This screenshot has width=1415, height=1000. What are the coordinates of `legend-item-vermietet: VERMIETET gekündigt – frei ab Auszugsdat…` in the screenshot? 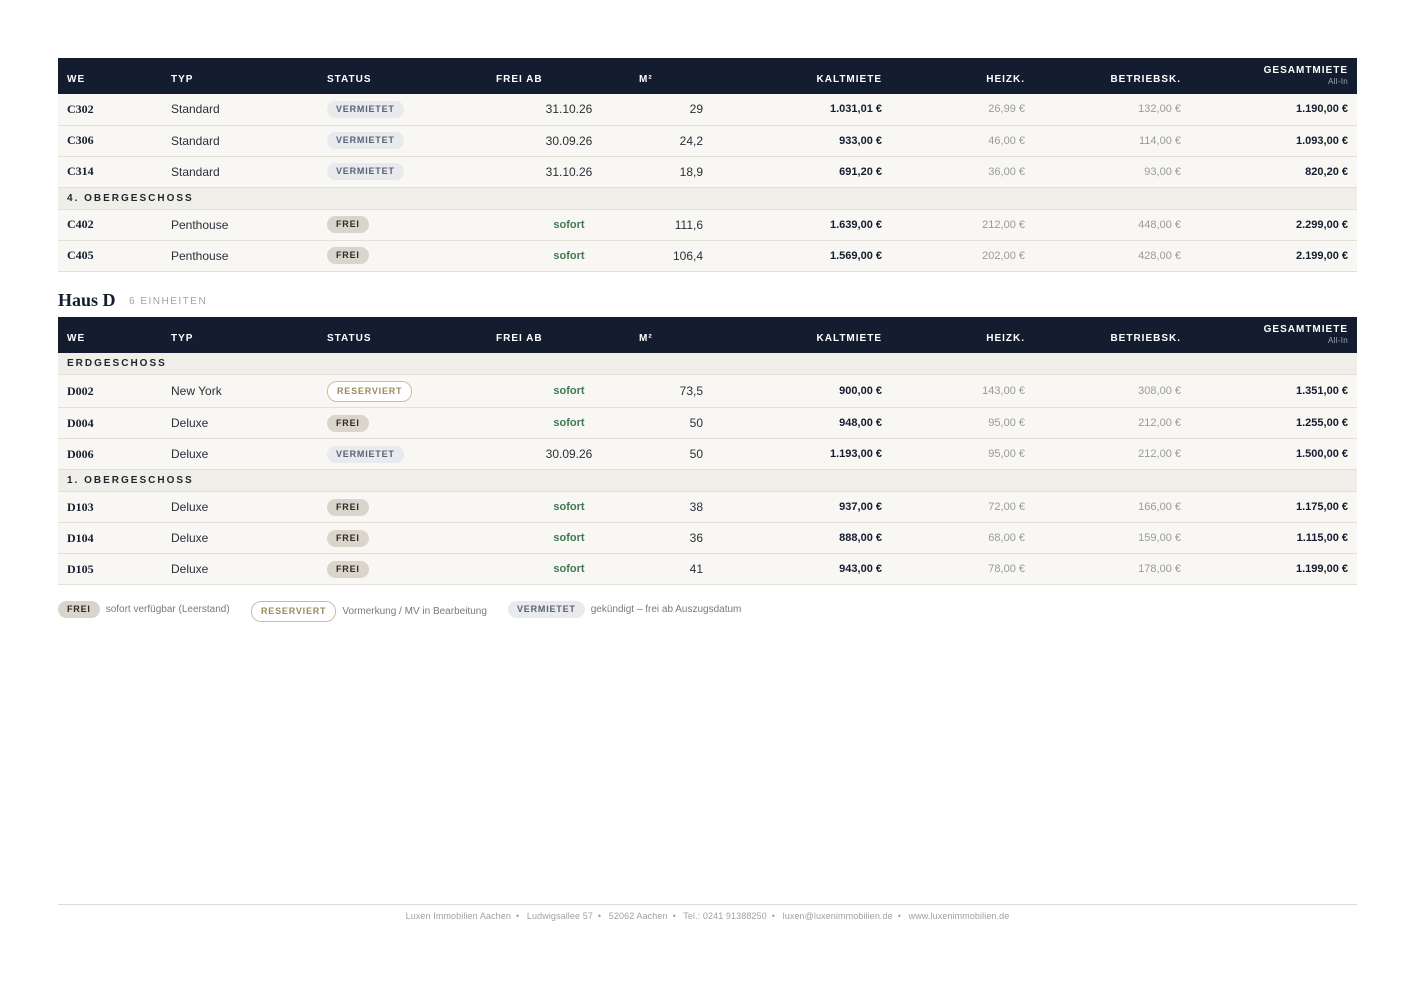 It's located at (624, 609).